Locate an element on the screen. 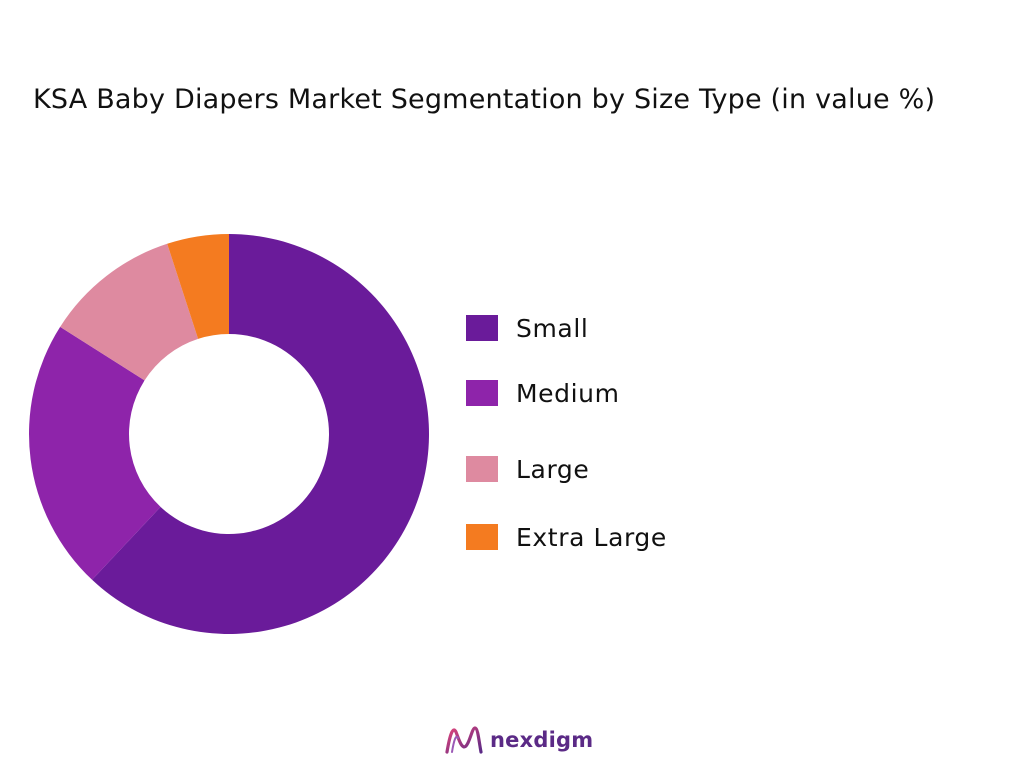  nexdigm-logo-icon is located at coordinates (464, 740).